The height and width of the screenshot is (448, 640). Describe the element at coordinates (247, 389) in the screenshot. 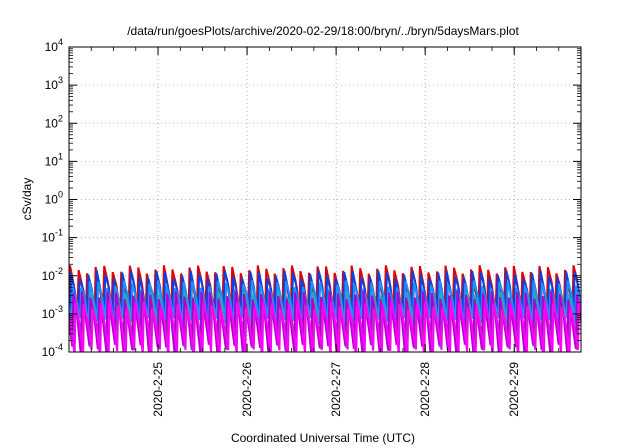

I see `x-tick-label: 2020-2-26` at that location.